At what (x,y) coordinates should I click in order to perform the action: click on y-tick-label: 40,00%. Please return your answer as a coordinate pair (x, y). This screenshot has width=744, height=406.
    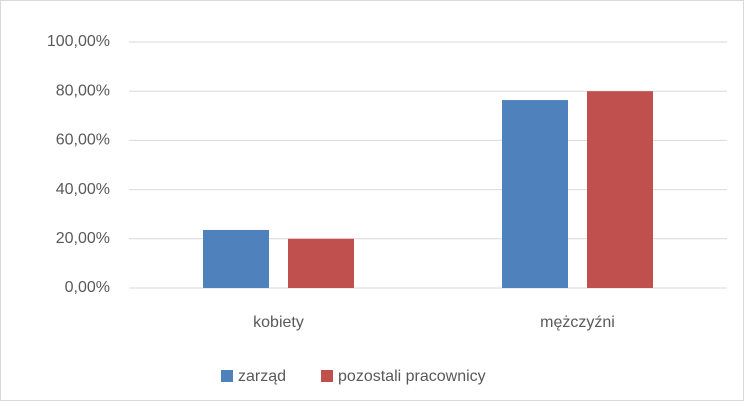
    Looking at the image, I should click on (83, 189).